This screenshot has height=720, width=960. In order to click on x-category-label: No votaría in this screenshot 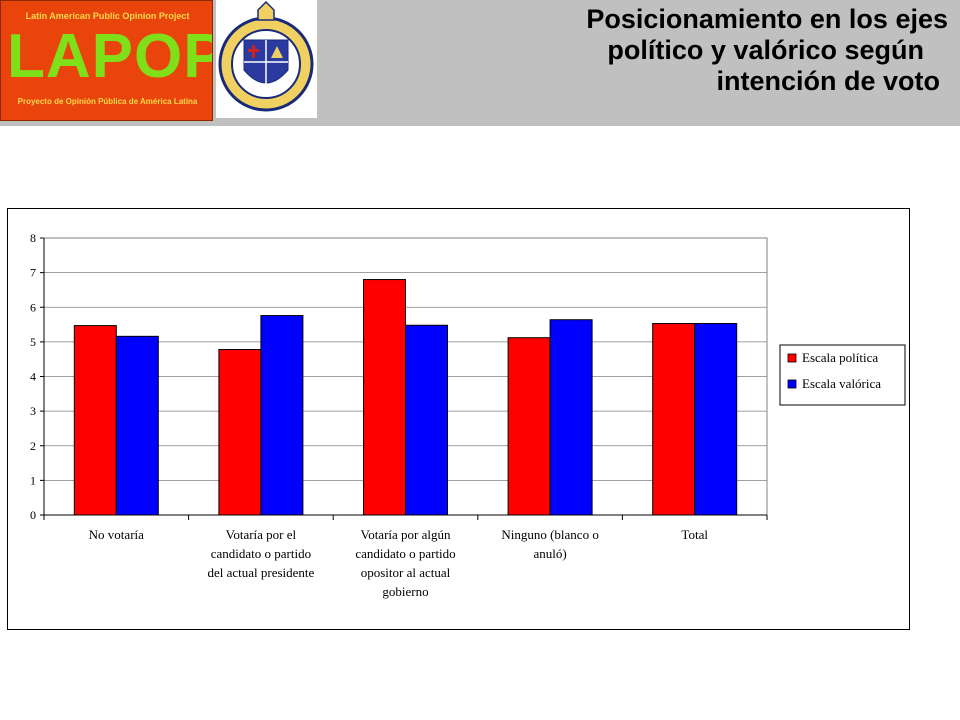, I will do `click(116, 534)`.